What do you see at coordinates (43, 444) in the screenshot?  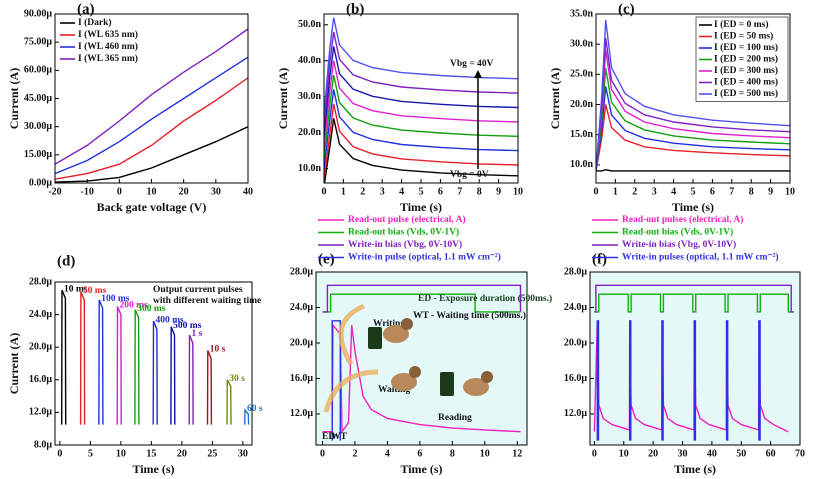 I see `y-tick-label: 8.0μ` at bounding box center [43, 444].